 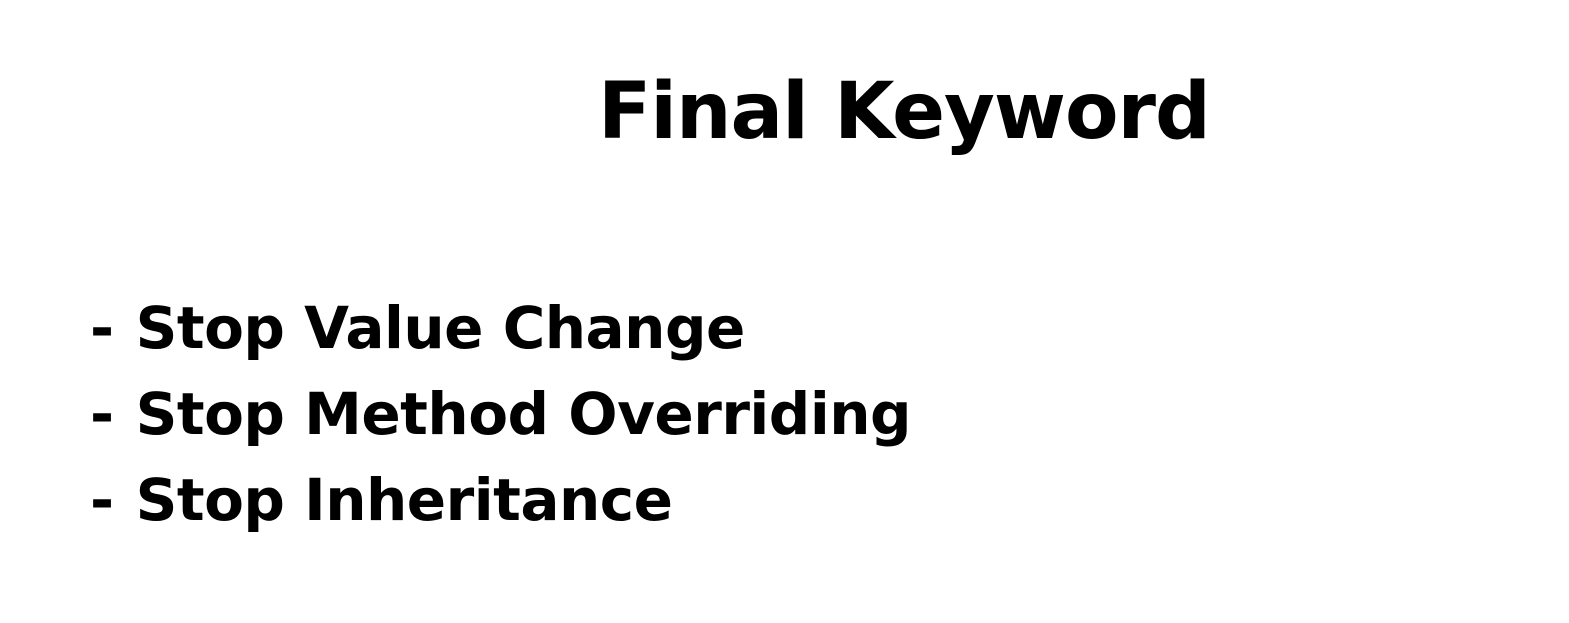 I want to click on bullet-item-method-overriding: - Stop Method Overriding, so click(x=501, y=414).